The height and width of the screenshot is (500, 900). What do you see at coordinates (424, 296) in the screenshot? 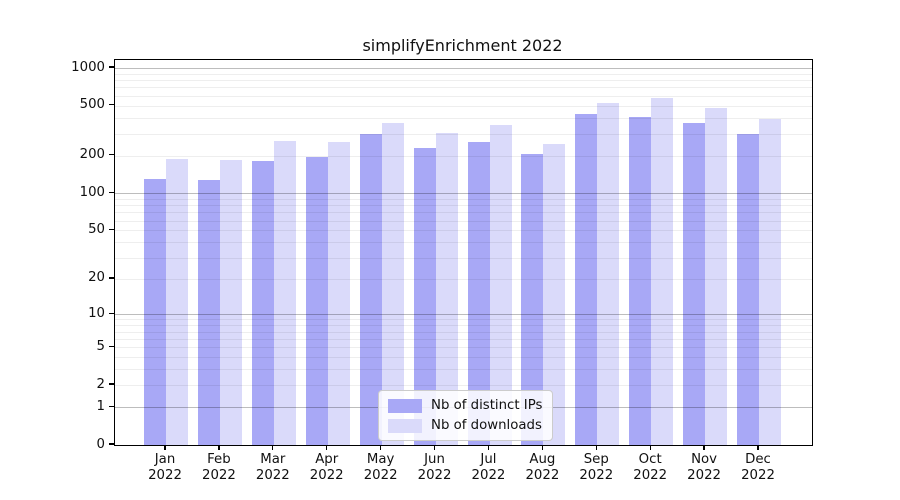
I see `bar-distinct-ips-jun` at bounding box center [424, 296].